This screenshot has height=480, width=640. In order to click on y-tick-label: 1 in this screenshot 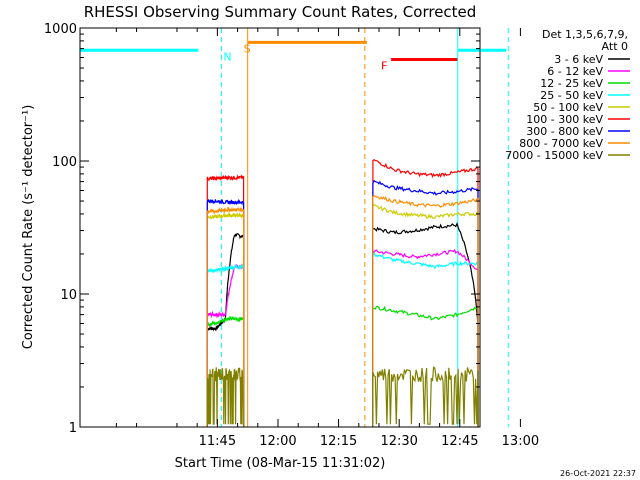, I will do `click(73, 428)`.